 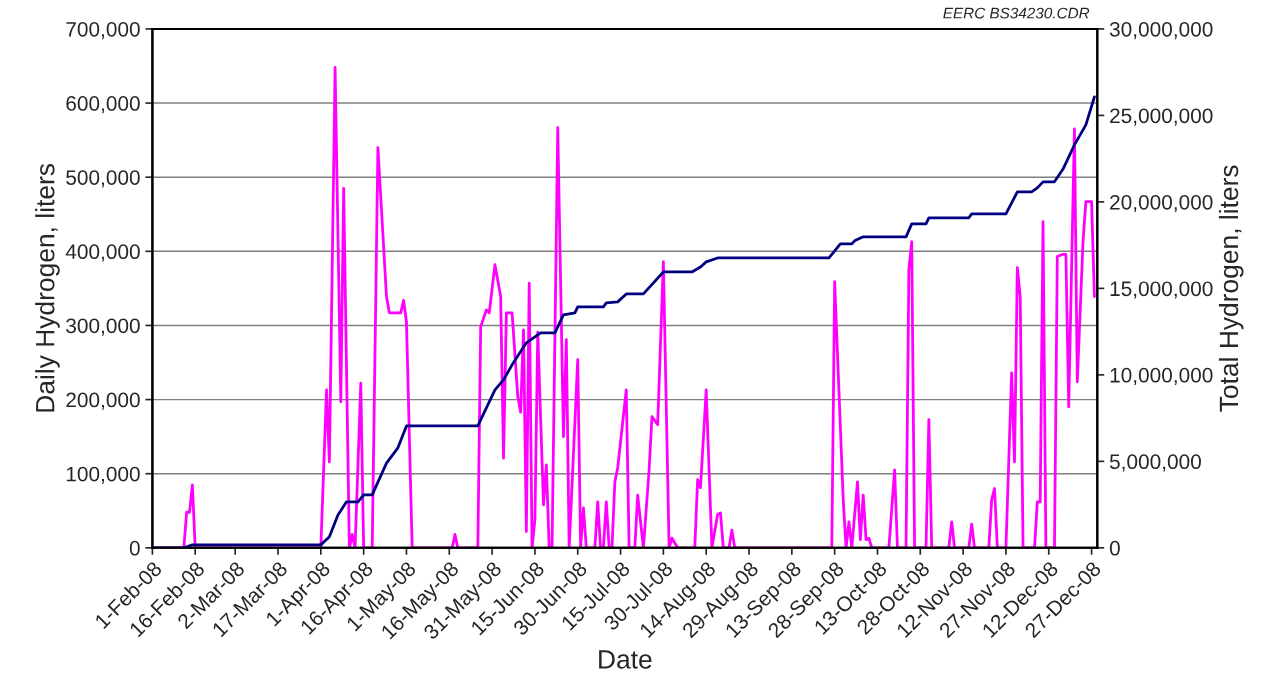 I want to click on x-axis-title: Date, so click(x=625, y=659).